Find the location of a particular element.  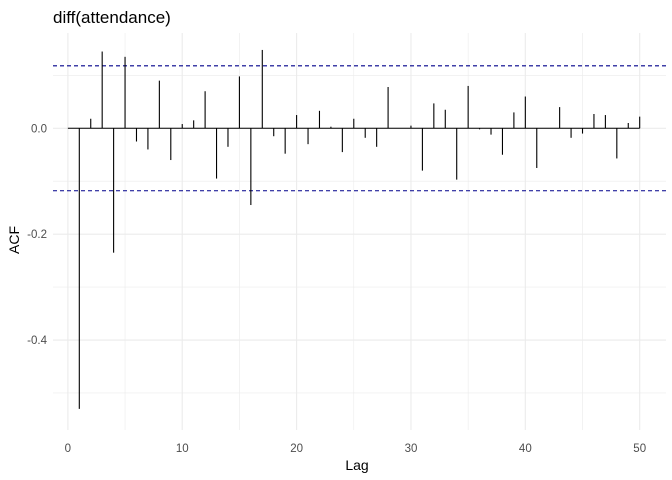

y-tick-label: 0.0 is located at coordinates (39, 129).